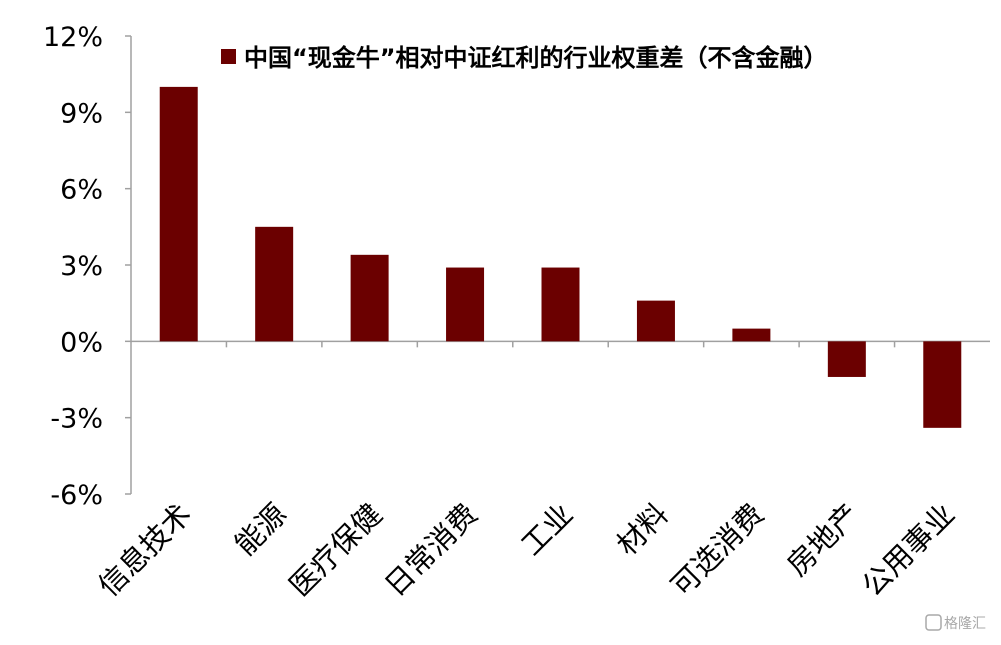 The image size is (1001, 645). I want to click on y-tick-label: 6%, so click(81, 190).